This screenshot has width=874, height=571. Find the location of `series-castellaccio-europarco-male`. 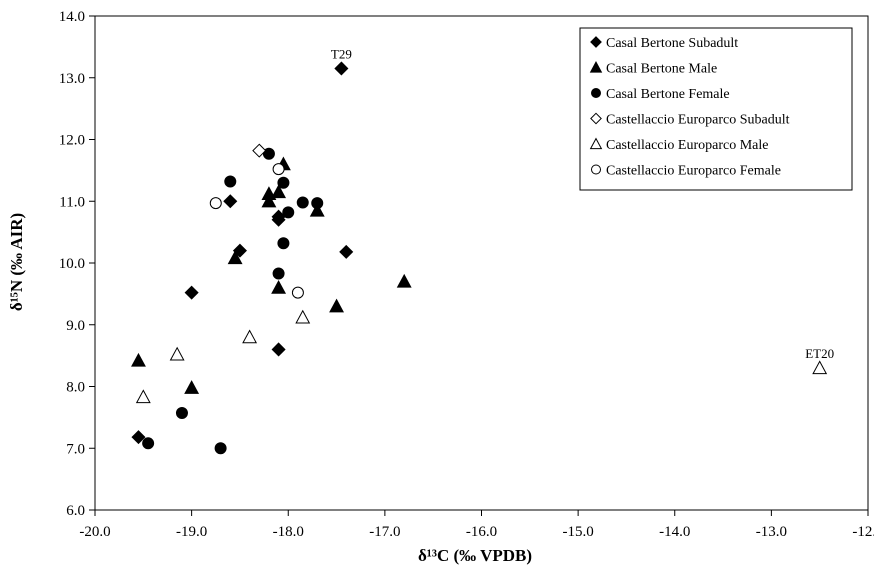

series-castellaccio-europarco-male is located at coordinates (481, 356).